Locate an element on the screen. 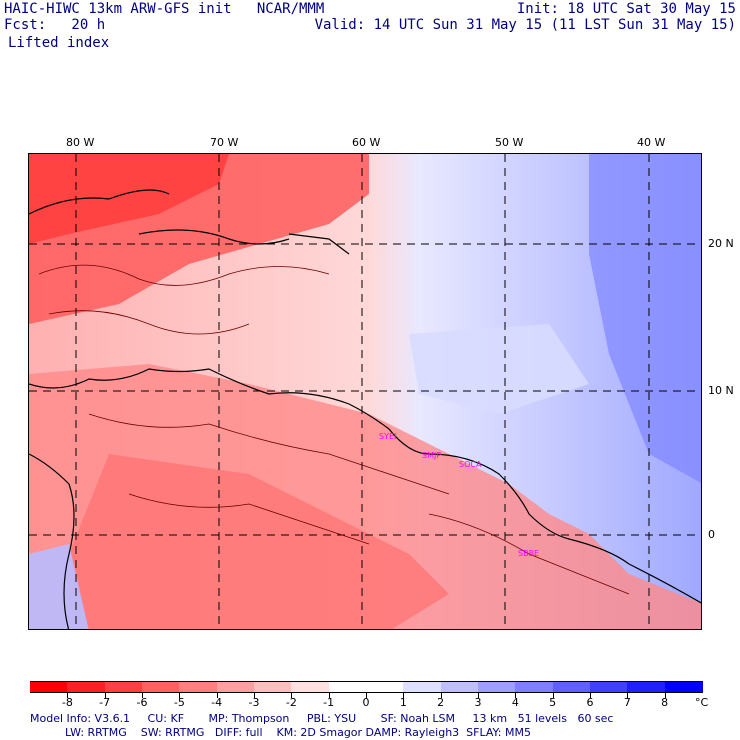 The image size is (740, 740). colorbar-tick-label: 7 is located at coordinates (627, 702).